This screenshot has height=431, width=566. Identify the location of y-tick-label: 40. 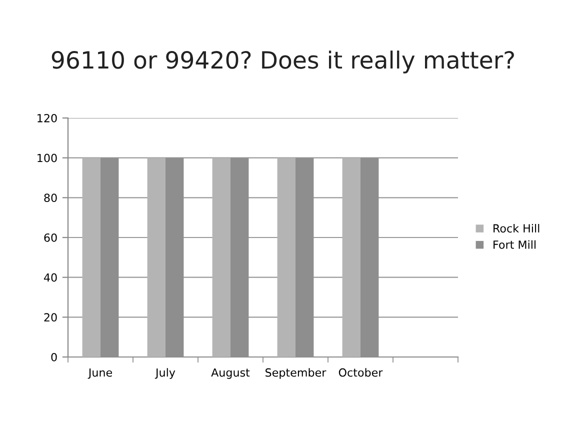
(50, 277).